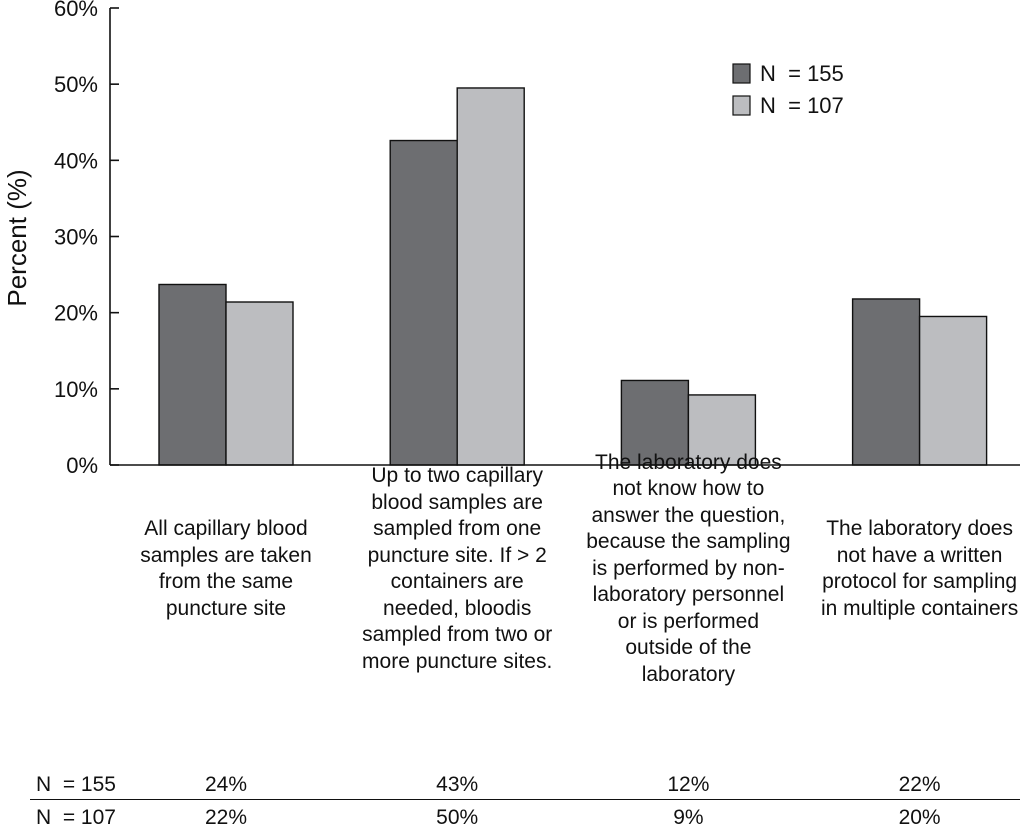 The image size is (1029, 833). I want to click on table-series-name: N = 107, so click(76, 817).